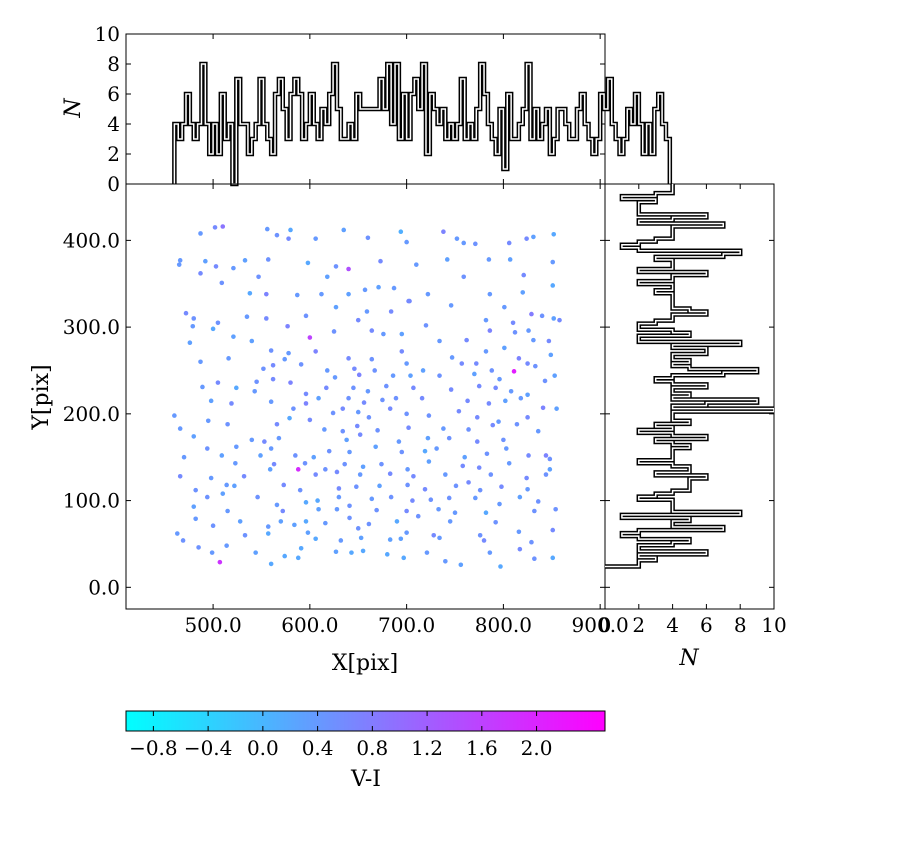 This screenshot has width=900, height=850. Describe the element at coordinates (672, 625) in the screenshot. I see `right-hist-xtick-label: 4` at that location.